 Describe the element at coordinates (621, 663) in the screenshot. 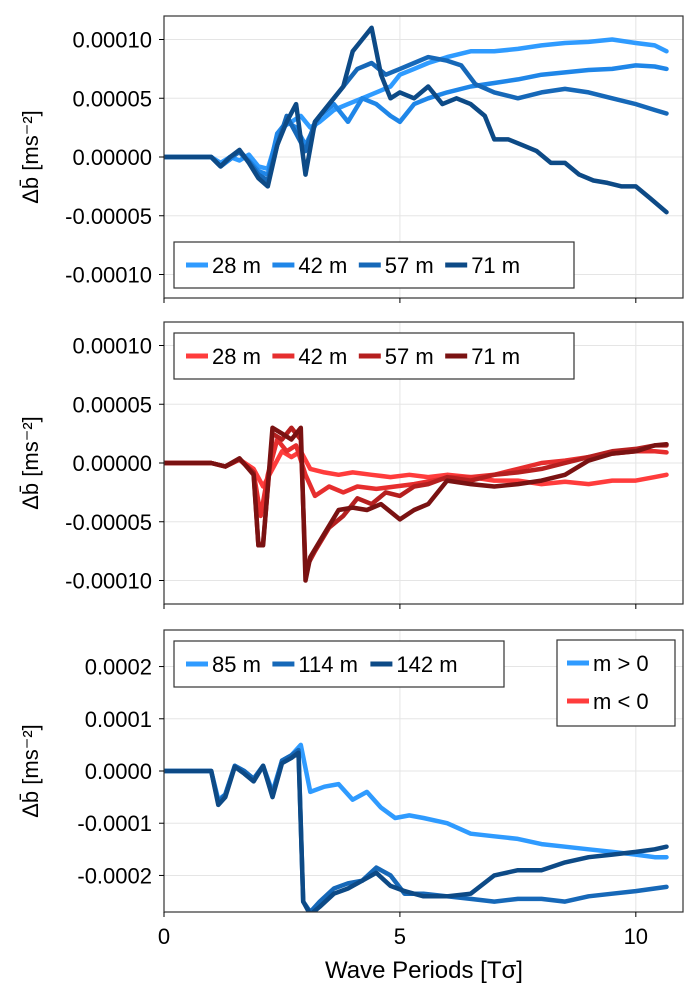

I see `sign-legend-label: m > 0` at that location.